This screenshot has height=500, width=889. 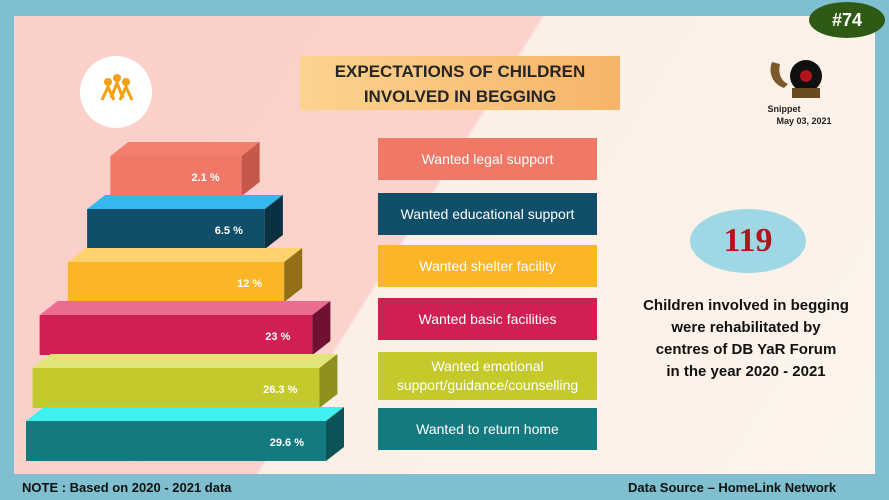 I want to click on legend-label: Wanted educational support, so click(x=488, y=214).